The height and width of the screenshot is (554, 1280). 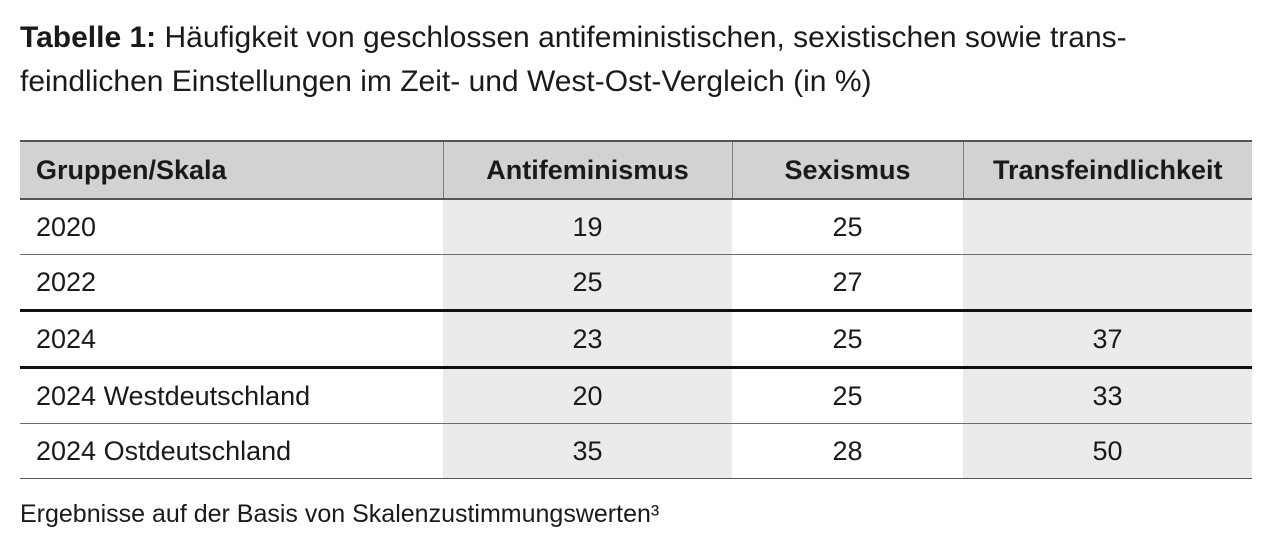 What do you see at coordinates (231, 339) in the screenshot?
I see `row-label: 2024` at bounding box center [231, 339].